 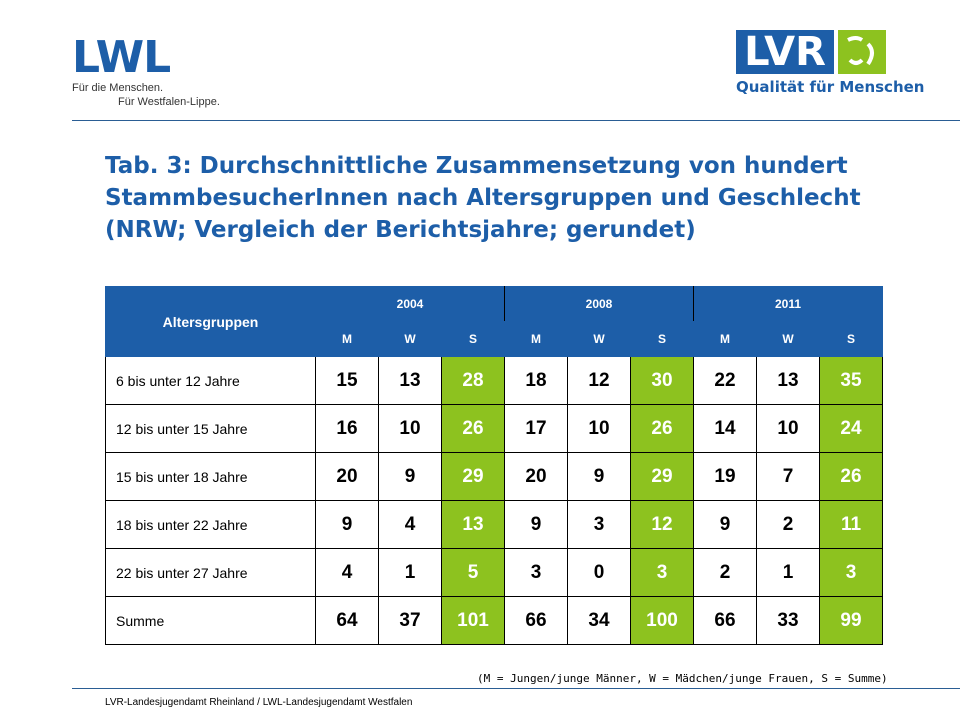 What do you see at coordinates (788, 620) in the screenshot?
I see `value-cell: 33` at bounding box center [788, 620].